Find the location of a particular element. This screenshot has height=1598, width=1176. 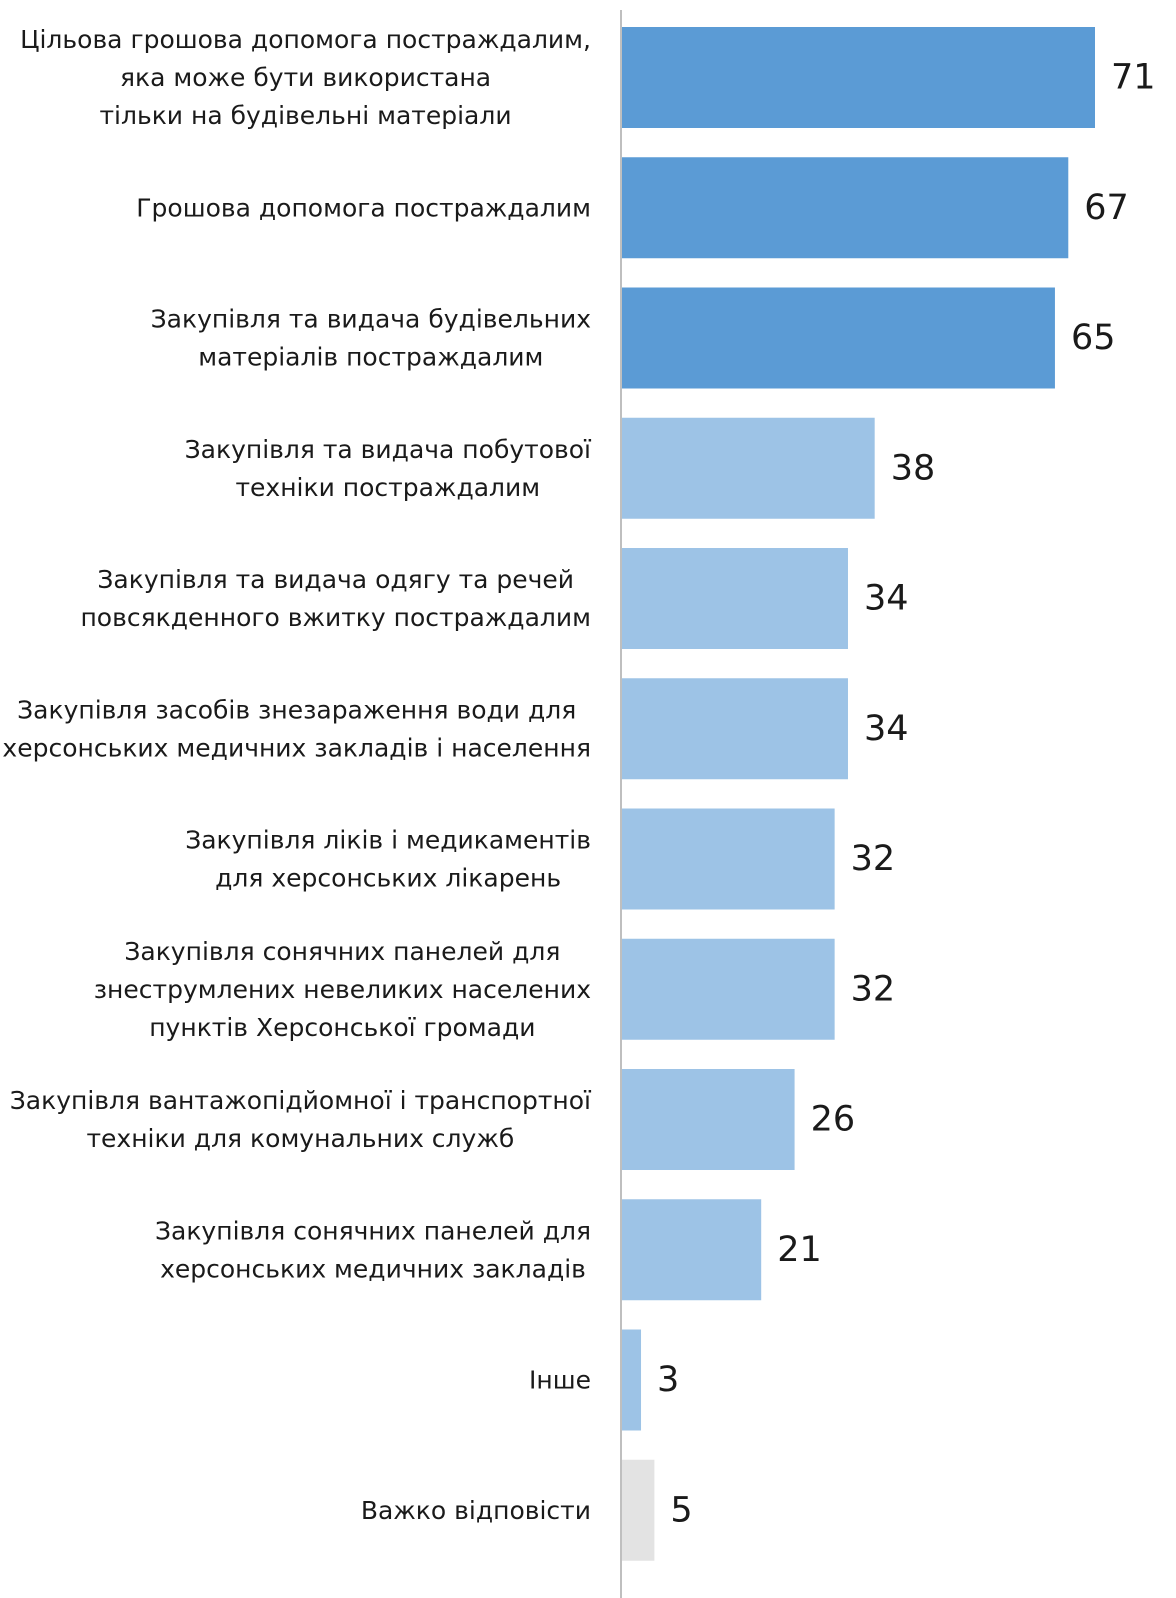

value-label-9: 26 is located at coordinates (833, 1120).